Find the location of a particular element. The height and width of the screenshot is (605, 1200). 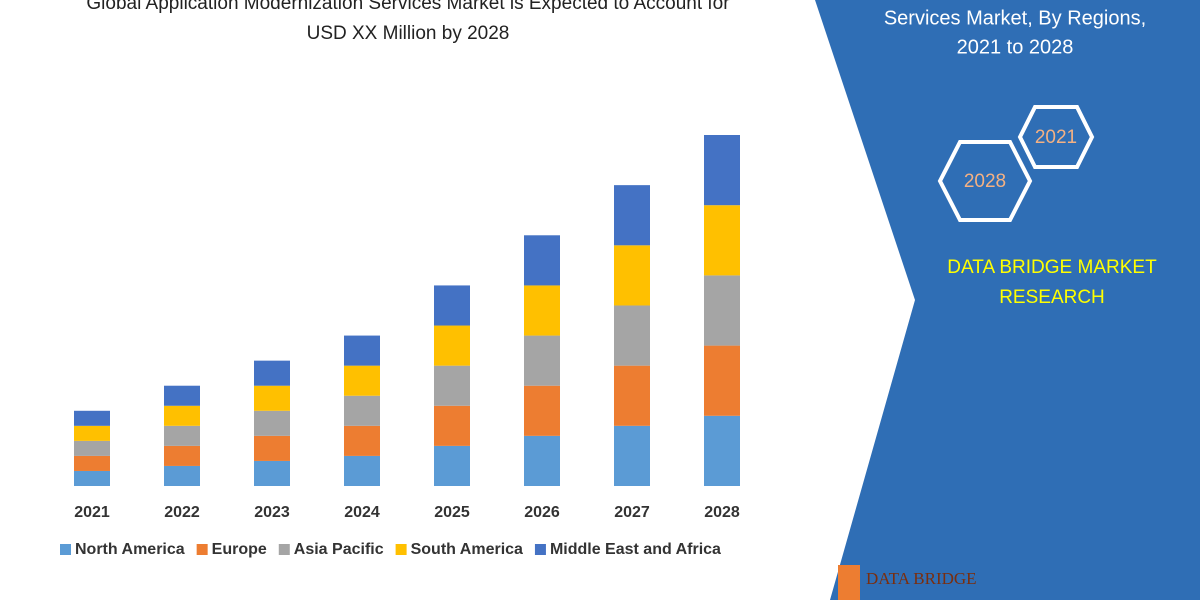

logo-text: DATA BRIDGE is located at coordinates (921, 578).